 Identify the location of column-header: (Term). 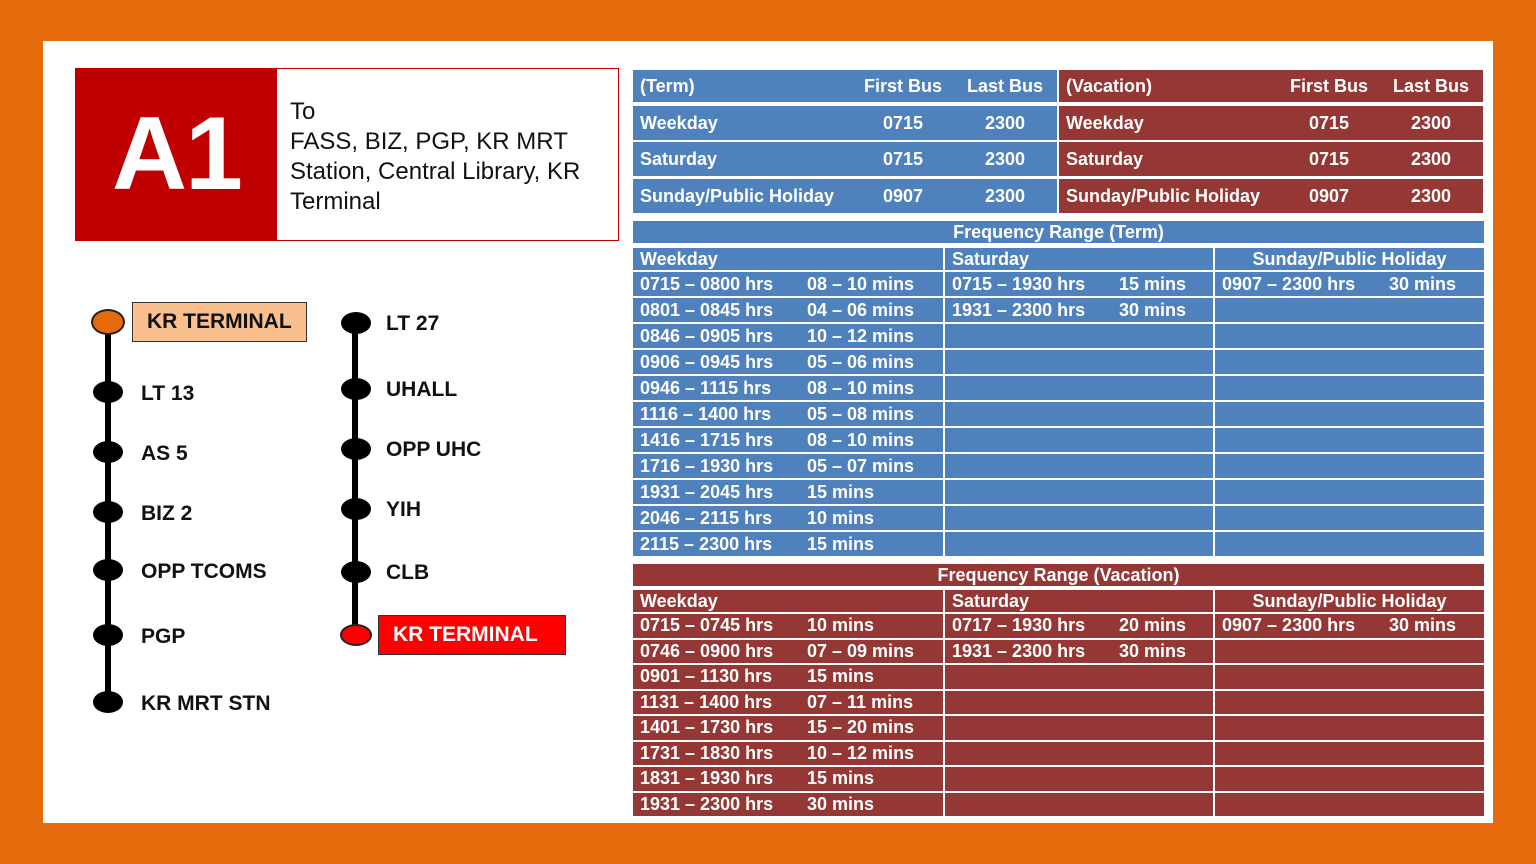
(743, 86).